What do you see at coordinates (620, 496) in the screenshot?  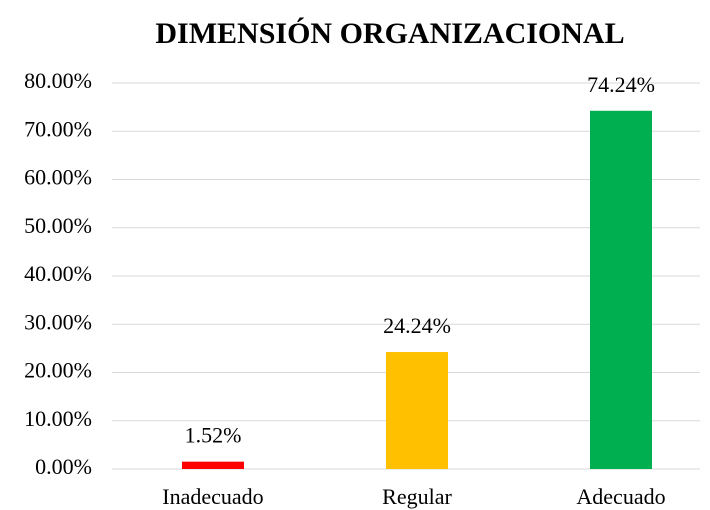 I see `x-tick-label: Adecuado` at bounding box center [620, 496].